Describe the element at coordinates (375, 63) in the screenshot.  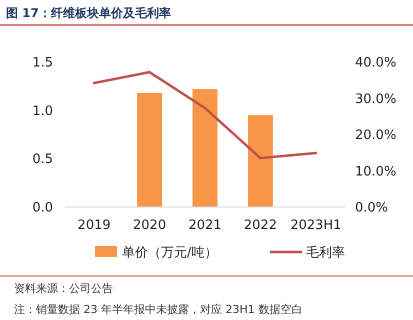
I see `y2-tick-label: 40.0%` at that location.